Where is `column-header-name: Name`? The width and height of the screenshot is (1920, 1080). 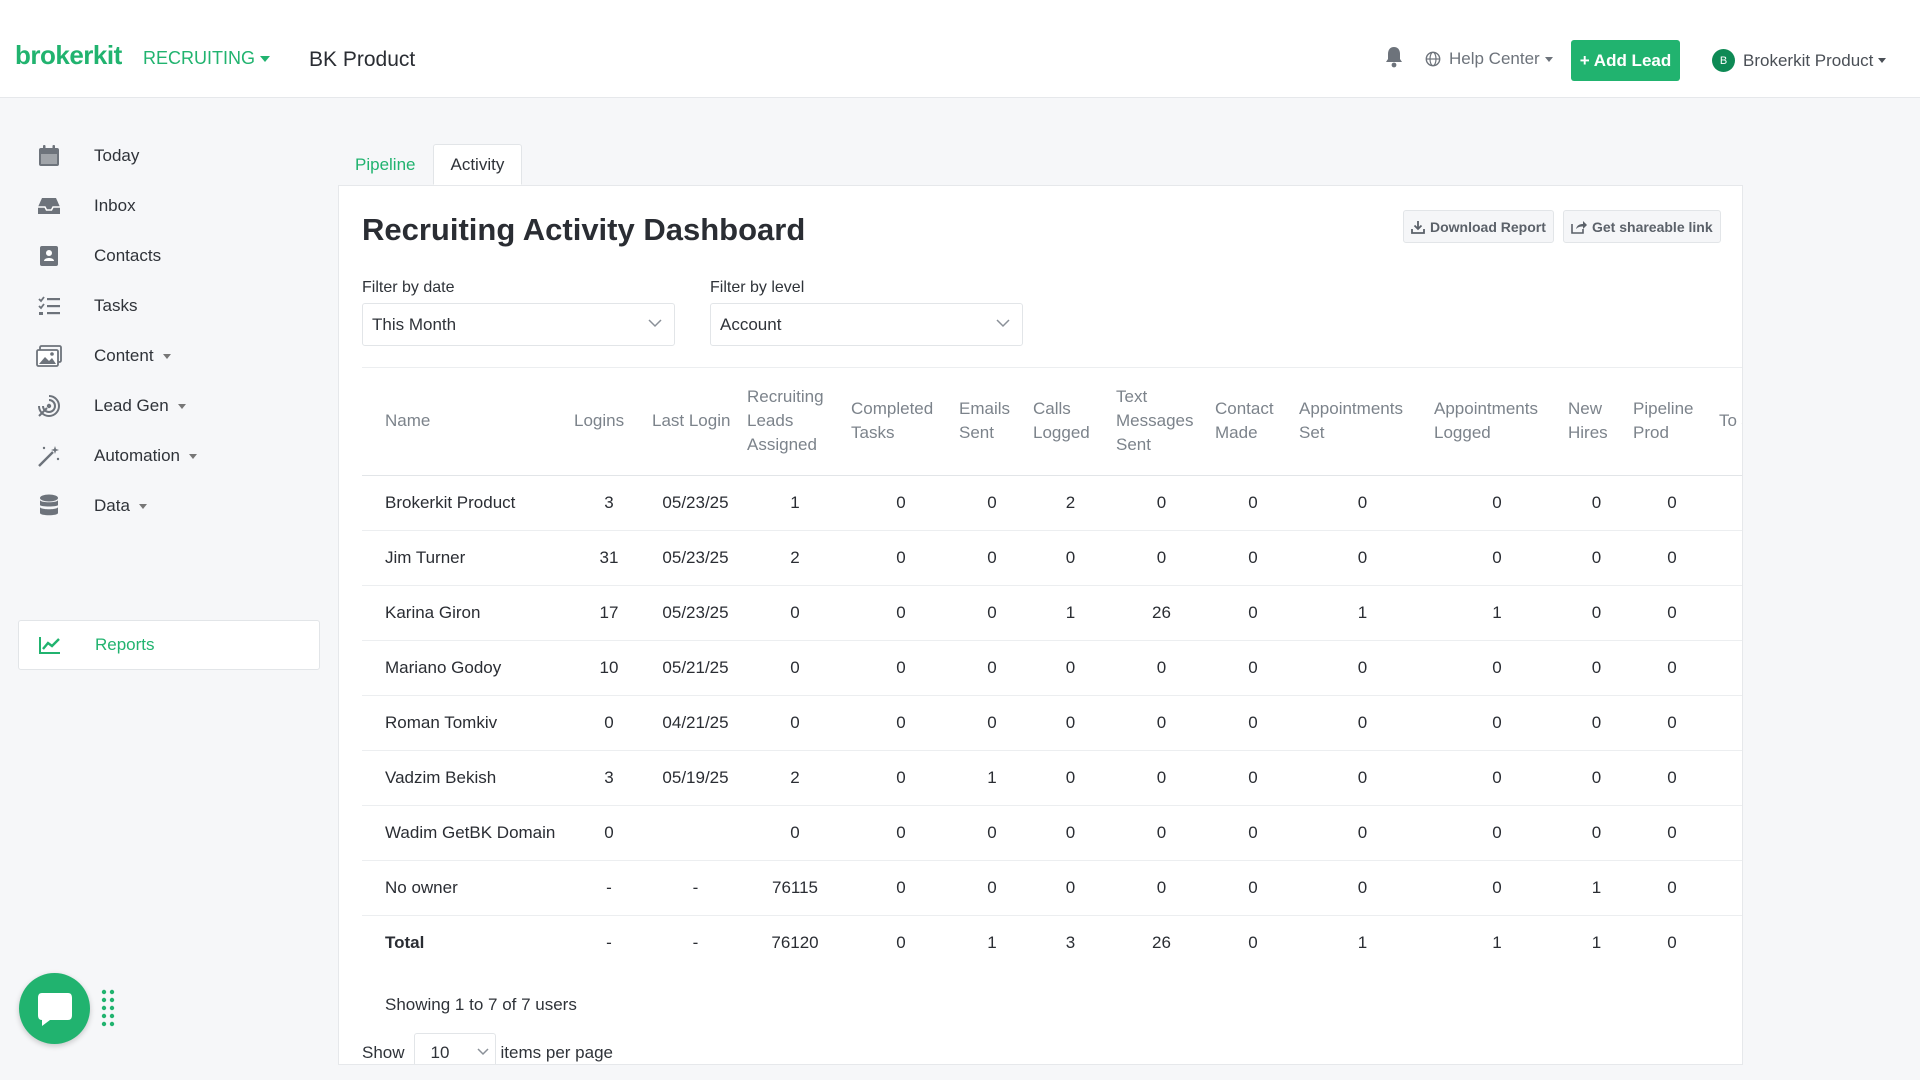
column-header-name: Name is located at coordinates (466, 422).